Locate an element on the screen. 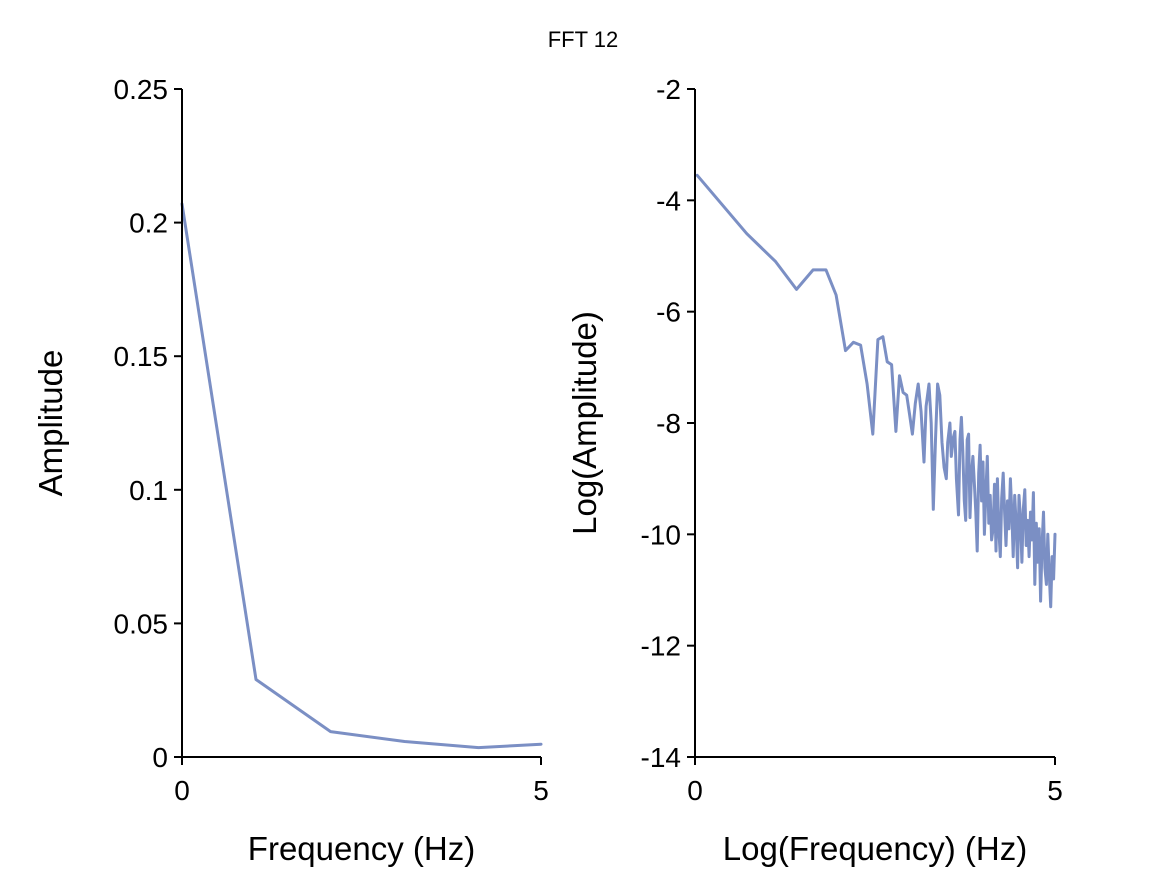 The image size is (1167, 875). amplitude-y-tick-label: 0.25 is located at coordinates (141, 89).